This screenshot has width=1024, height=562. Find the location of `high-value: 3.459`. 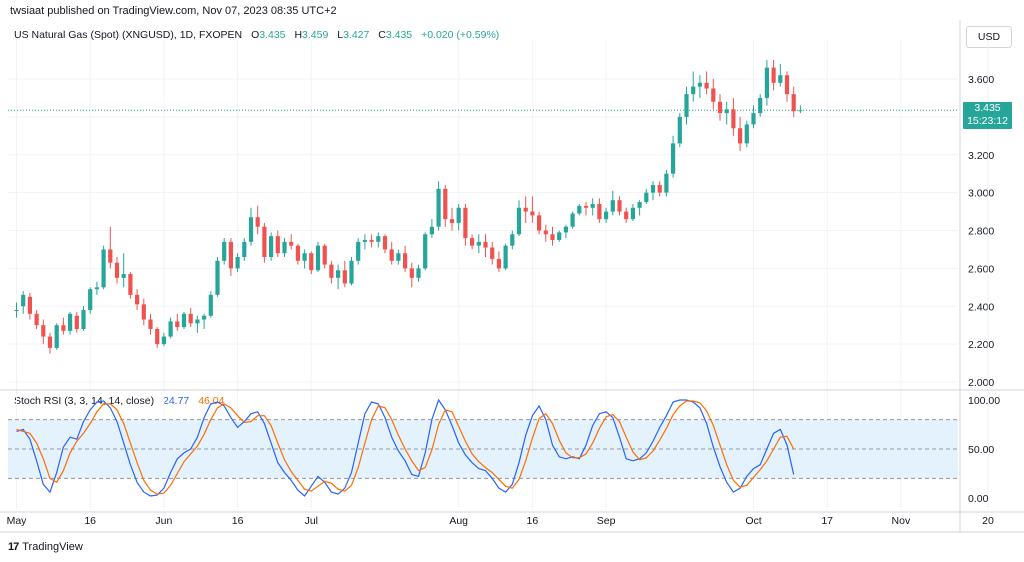

high-value: 3.459 is located at coordinates (315, 35).